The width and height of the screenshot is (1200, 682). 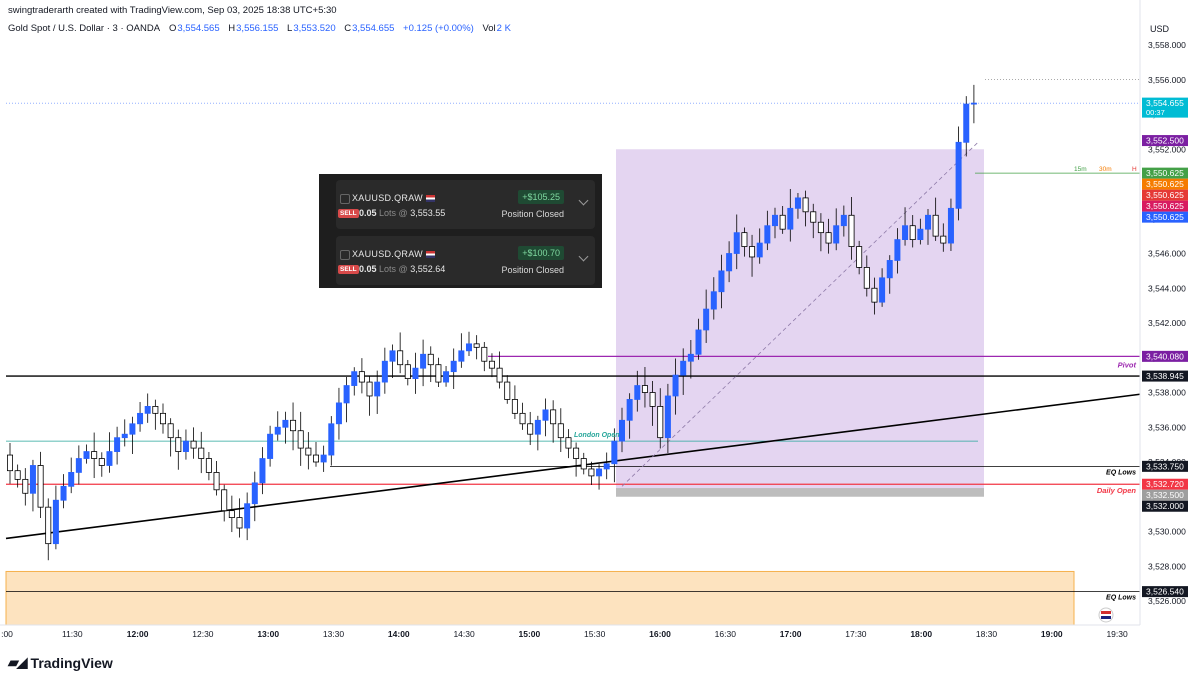 What do you see at coordinates (138, 634) in the screenshot?
I see `x-tick-label: 12:00` at bounding box center [138, 634].